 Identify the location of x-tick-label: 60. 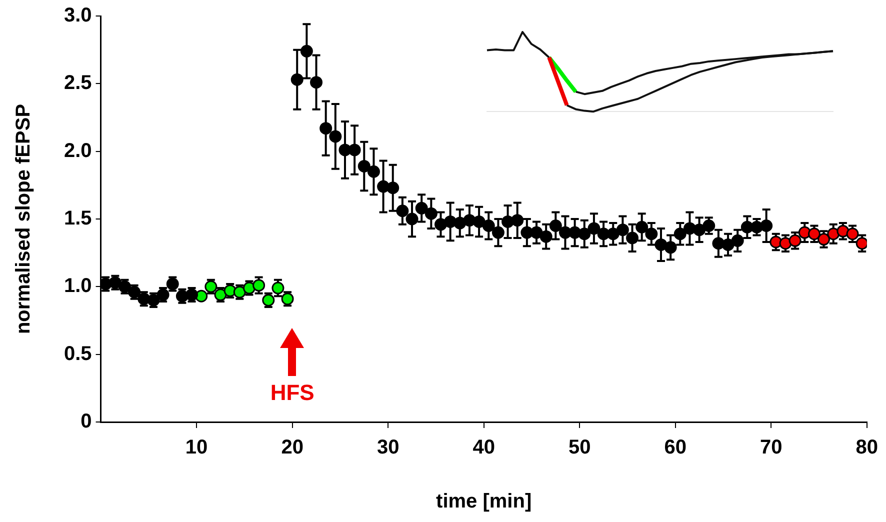
(675, 447).